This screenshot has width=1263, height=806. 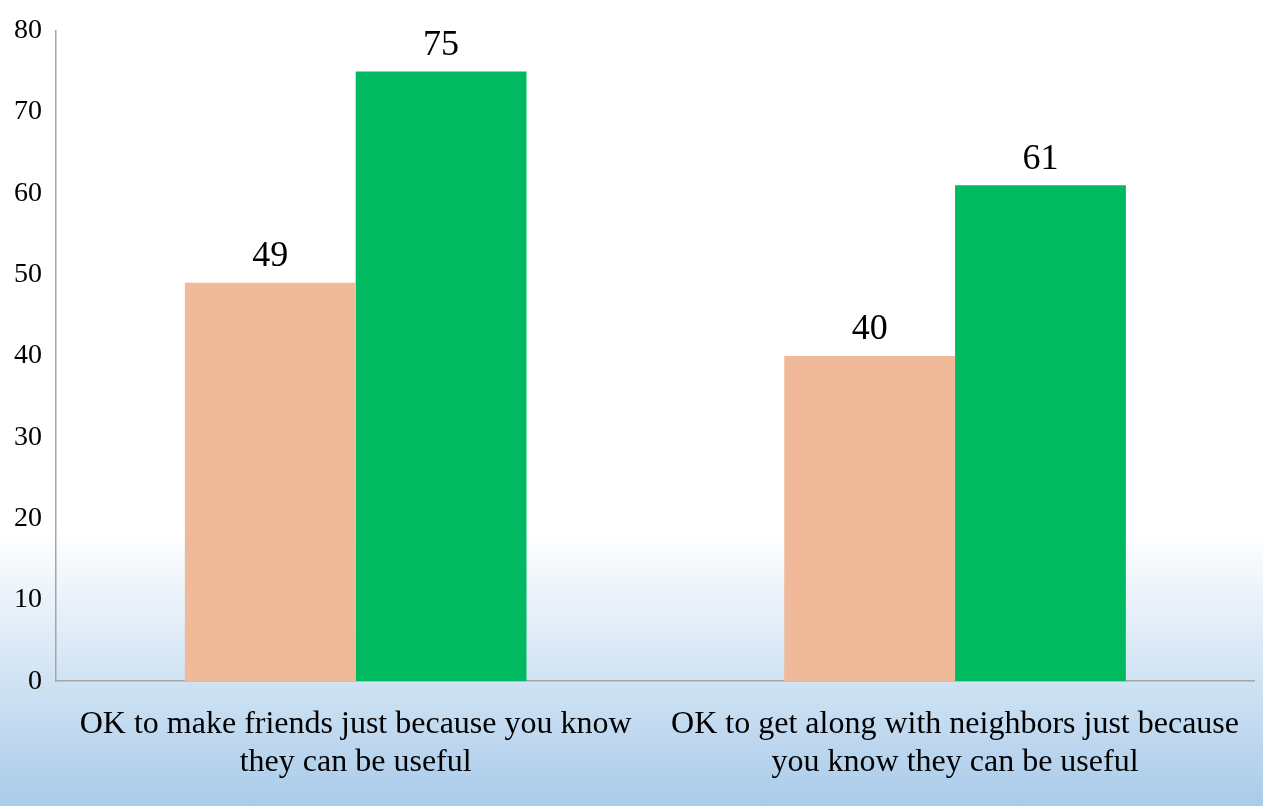 What do you see at coordinates (270, 254) in the screenshot?
I see `data-label: 49` at bounding box center [270, 254].